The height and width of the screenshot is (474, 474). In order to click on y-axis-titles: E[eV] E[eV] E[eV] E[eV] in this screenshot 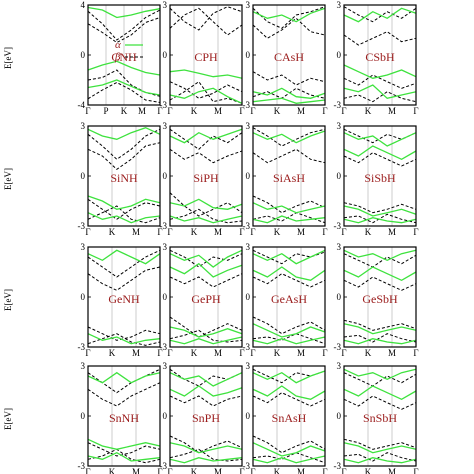, I will do `click(8, 238)`.